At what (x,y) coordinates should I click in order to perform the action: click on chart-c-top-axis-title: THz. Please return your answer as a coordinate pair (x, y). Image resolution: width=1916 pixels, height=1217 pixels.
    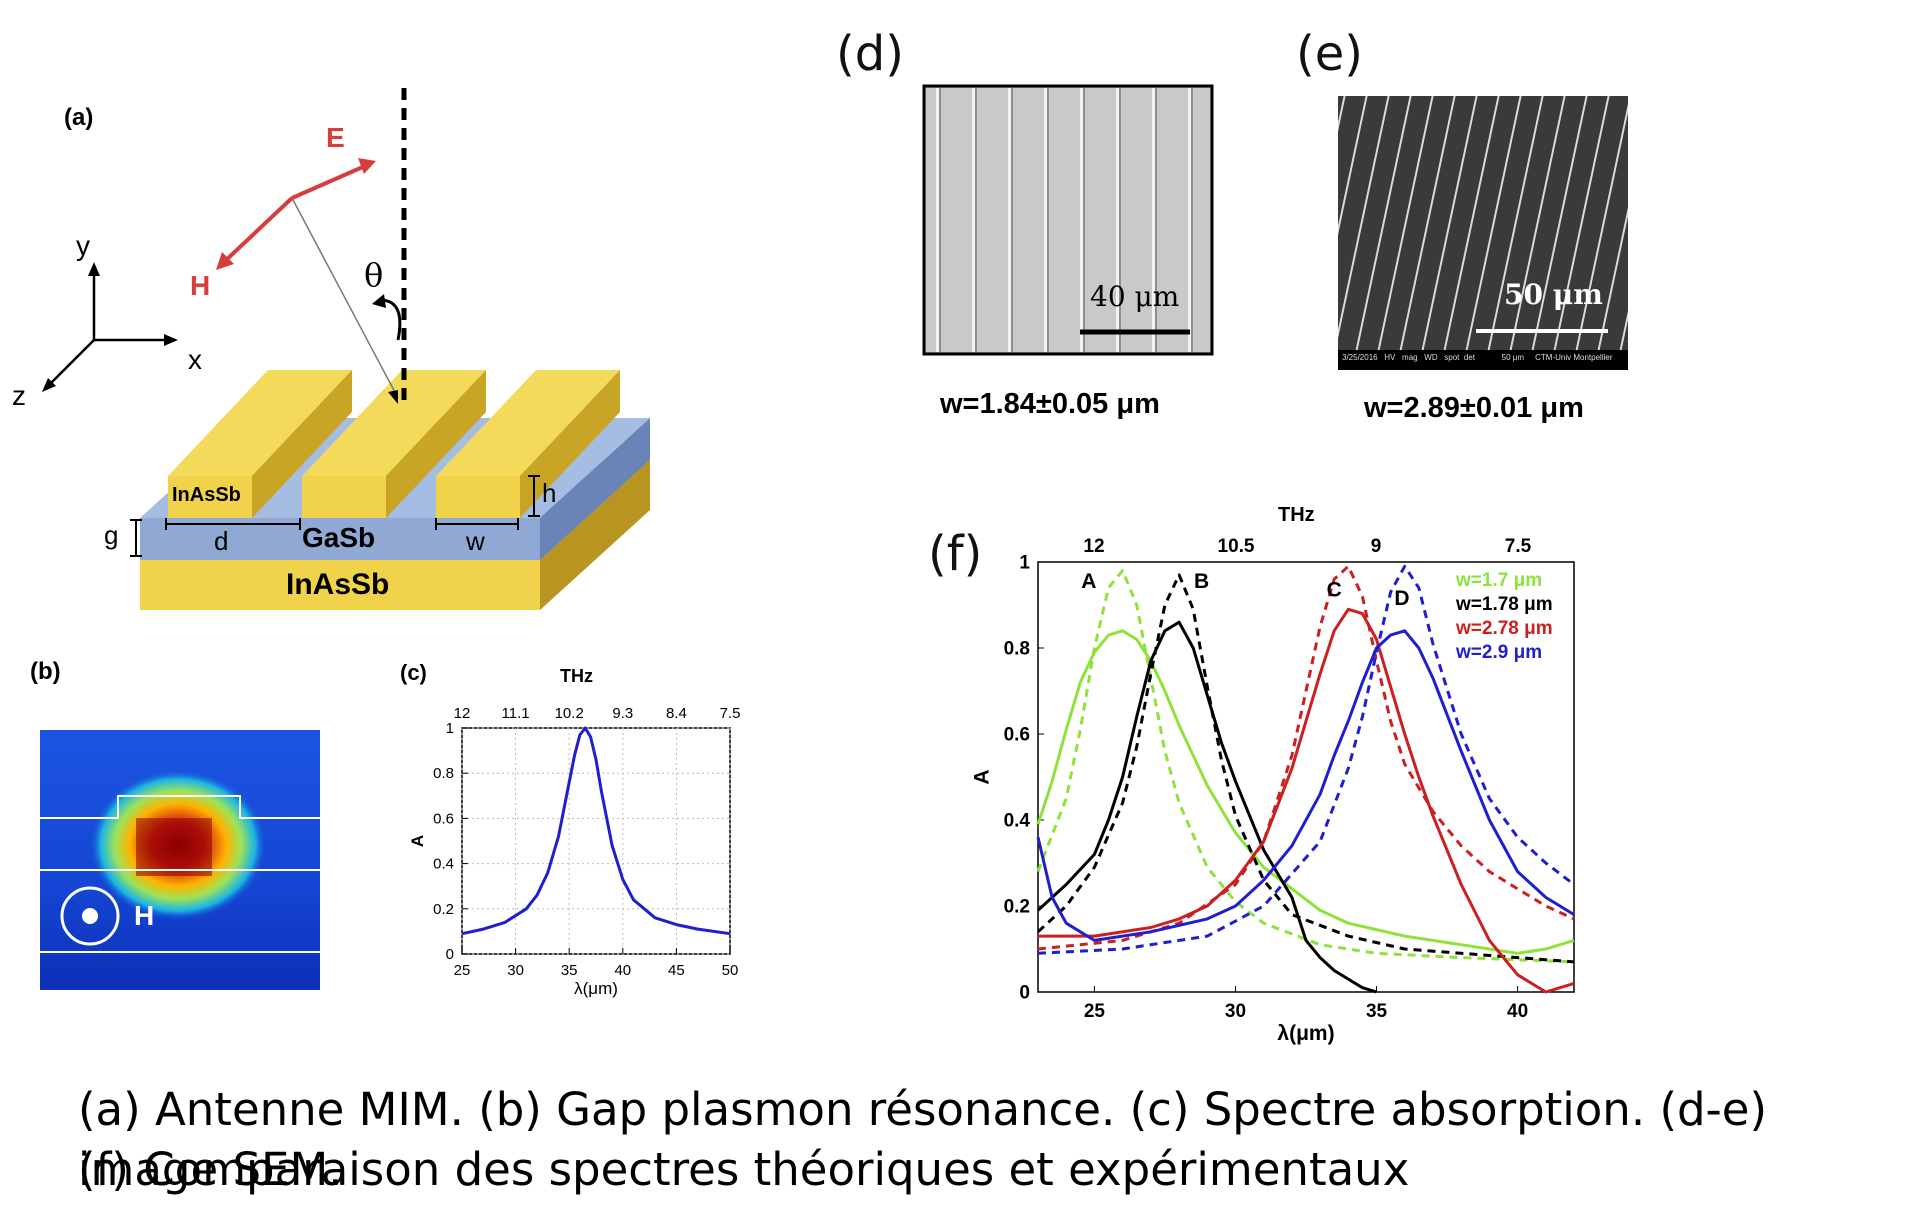
    Looking at the image, I should click on (576, 676).